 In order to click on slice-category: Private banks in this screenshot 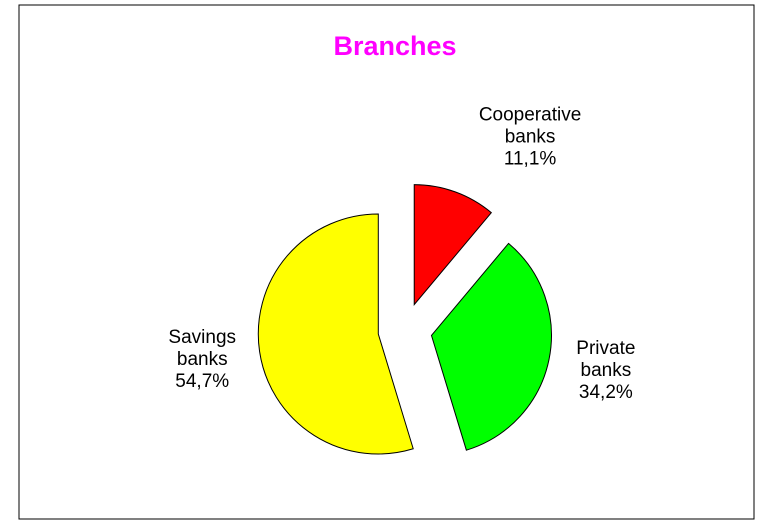, I will do `click(605, 359)`.